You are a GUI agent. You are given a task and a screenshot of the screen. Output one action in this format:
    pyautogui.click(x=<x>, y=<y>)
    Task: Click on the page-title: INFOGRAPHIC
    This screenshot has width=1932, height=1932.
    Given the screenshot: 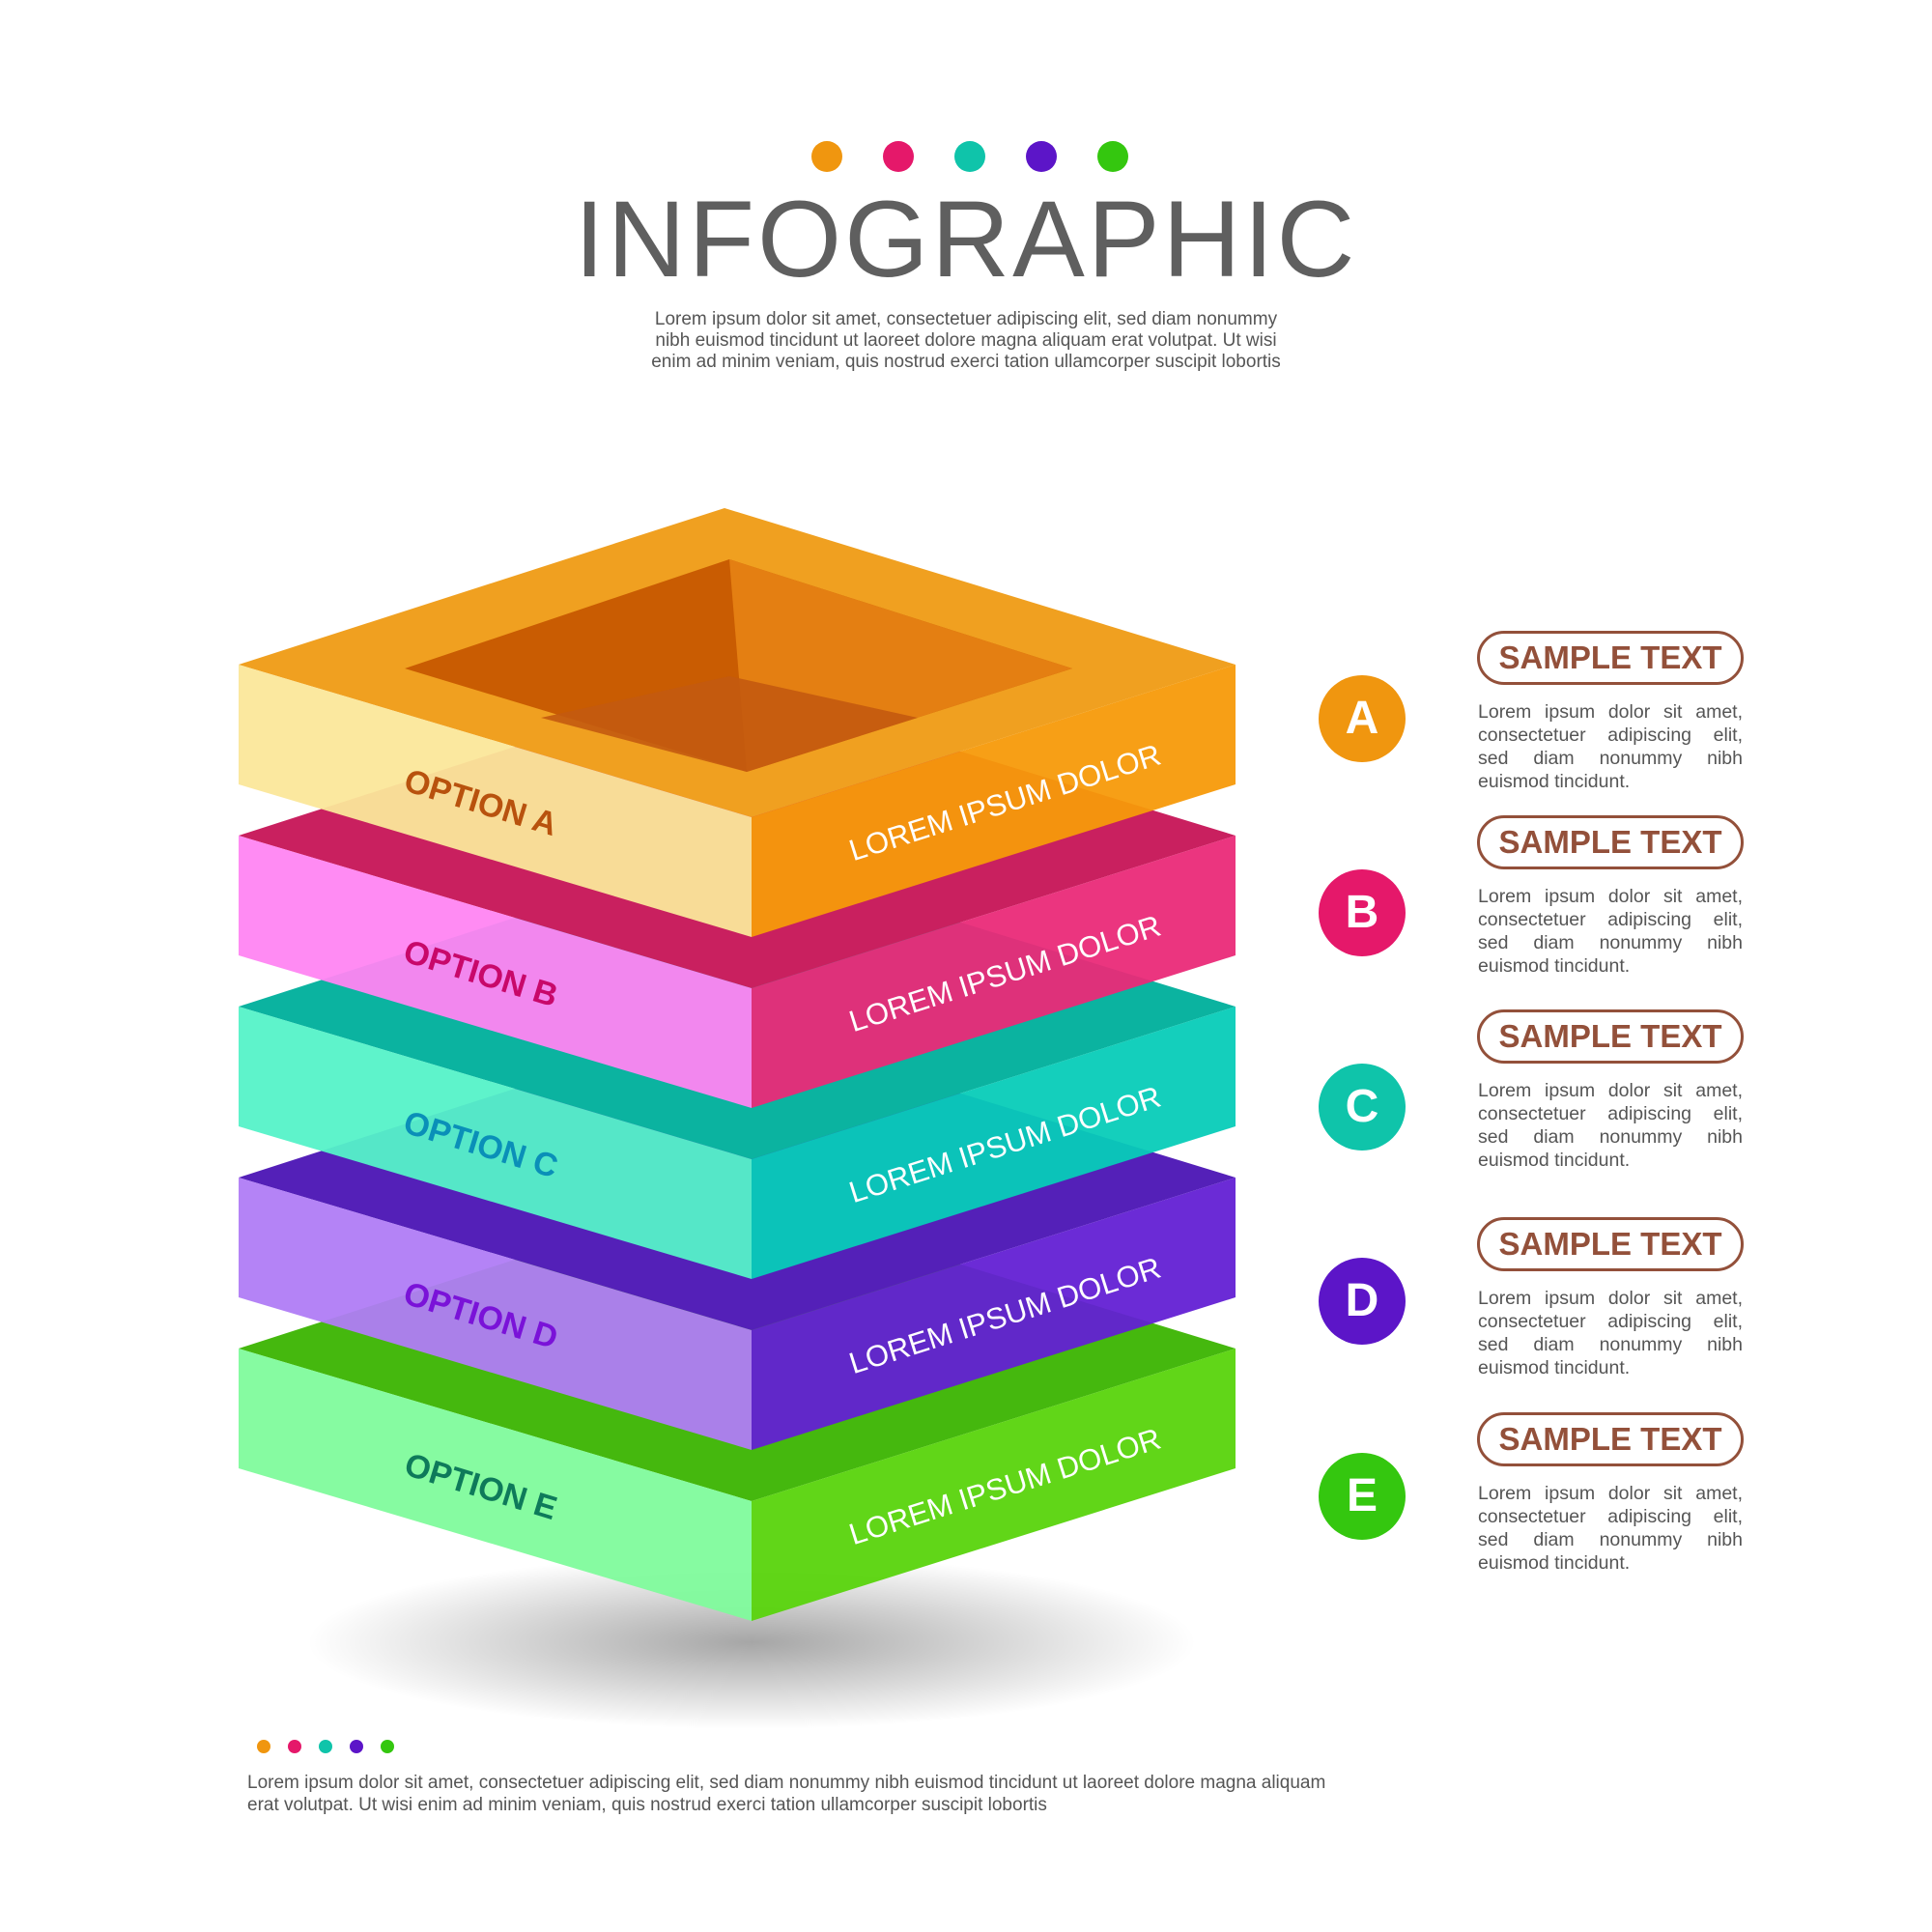 What is the action you would take?
    pyautogui.click(x=966, y=239)
    